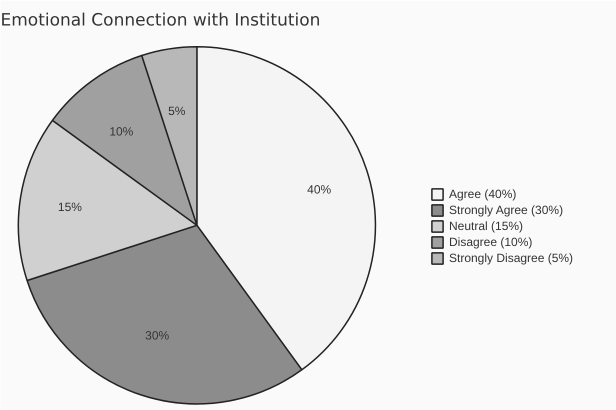  I want to click on data-label: 40%, so click(319, 189).